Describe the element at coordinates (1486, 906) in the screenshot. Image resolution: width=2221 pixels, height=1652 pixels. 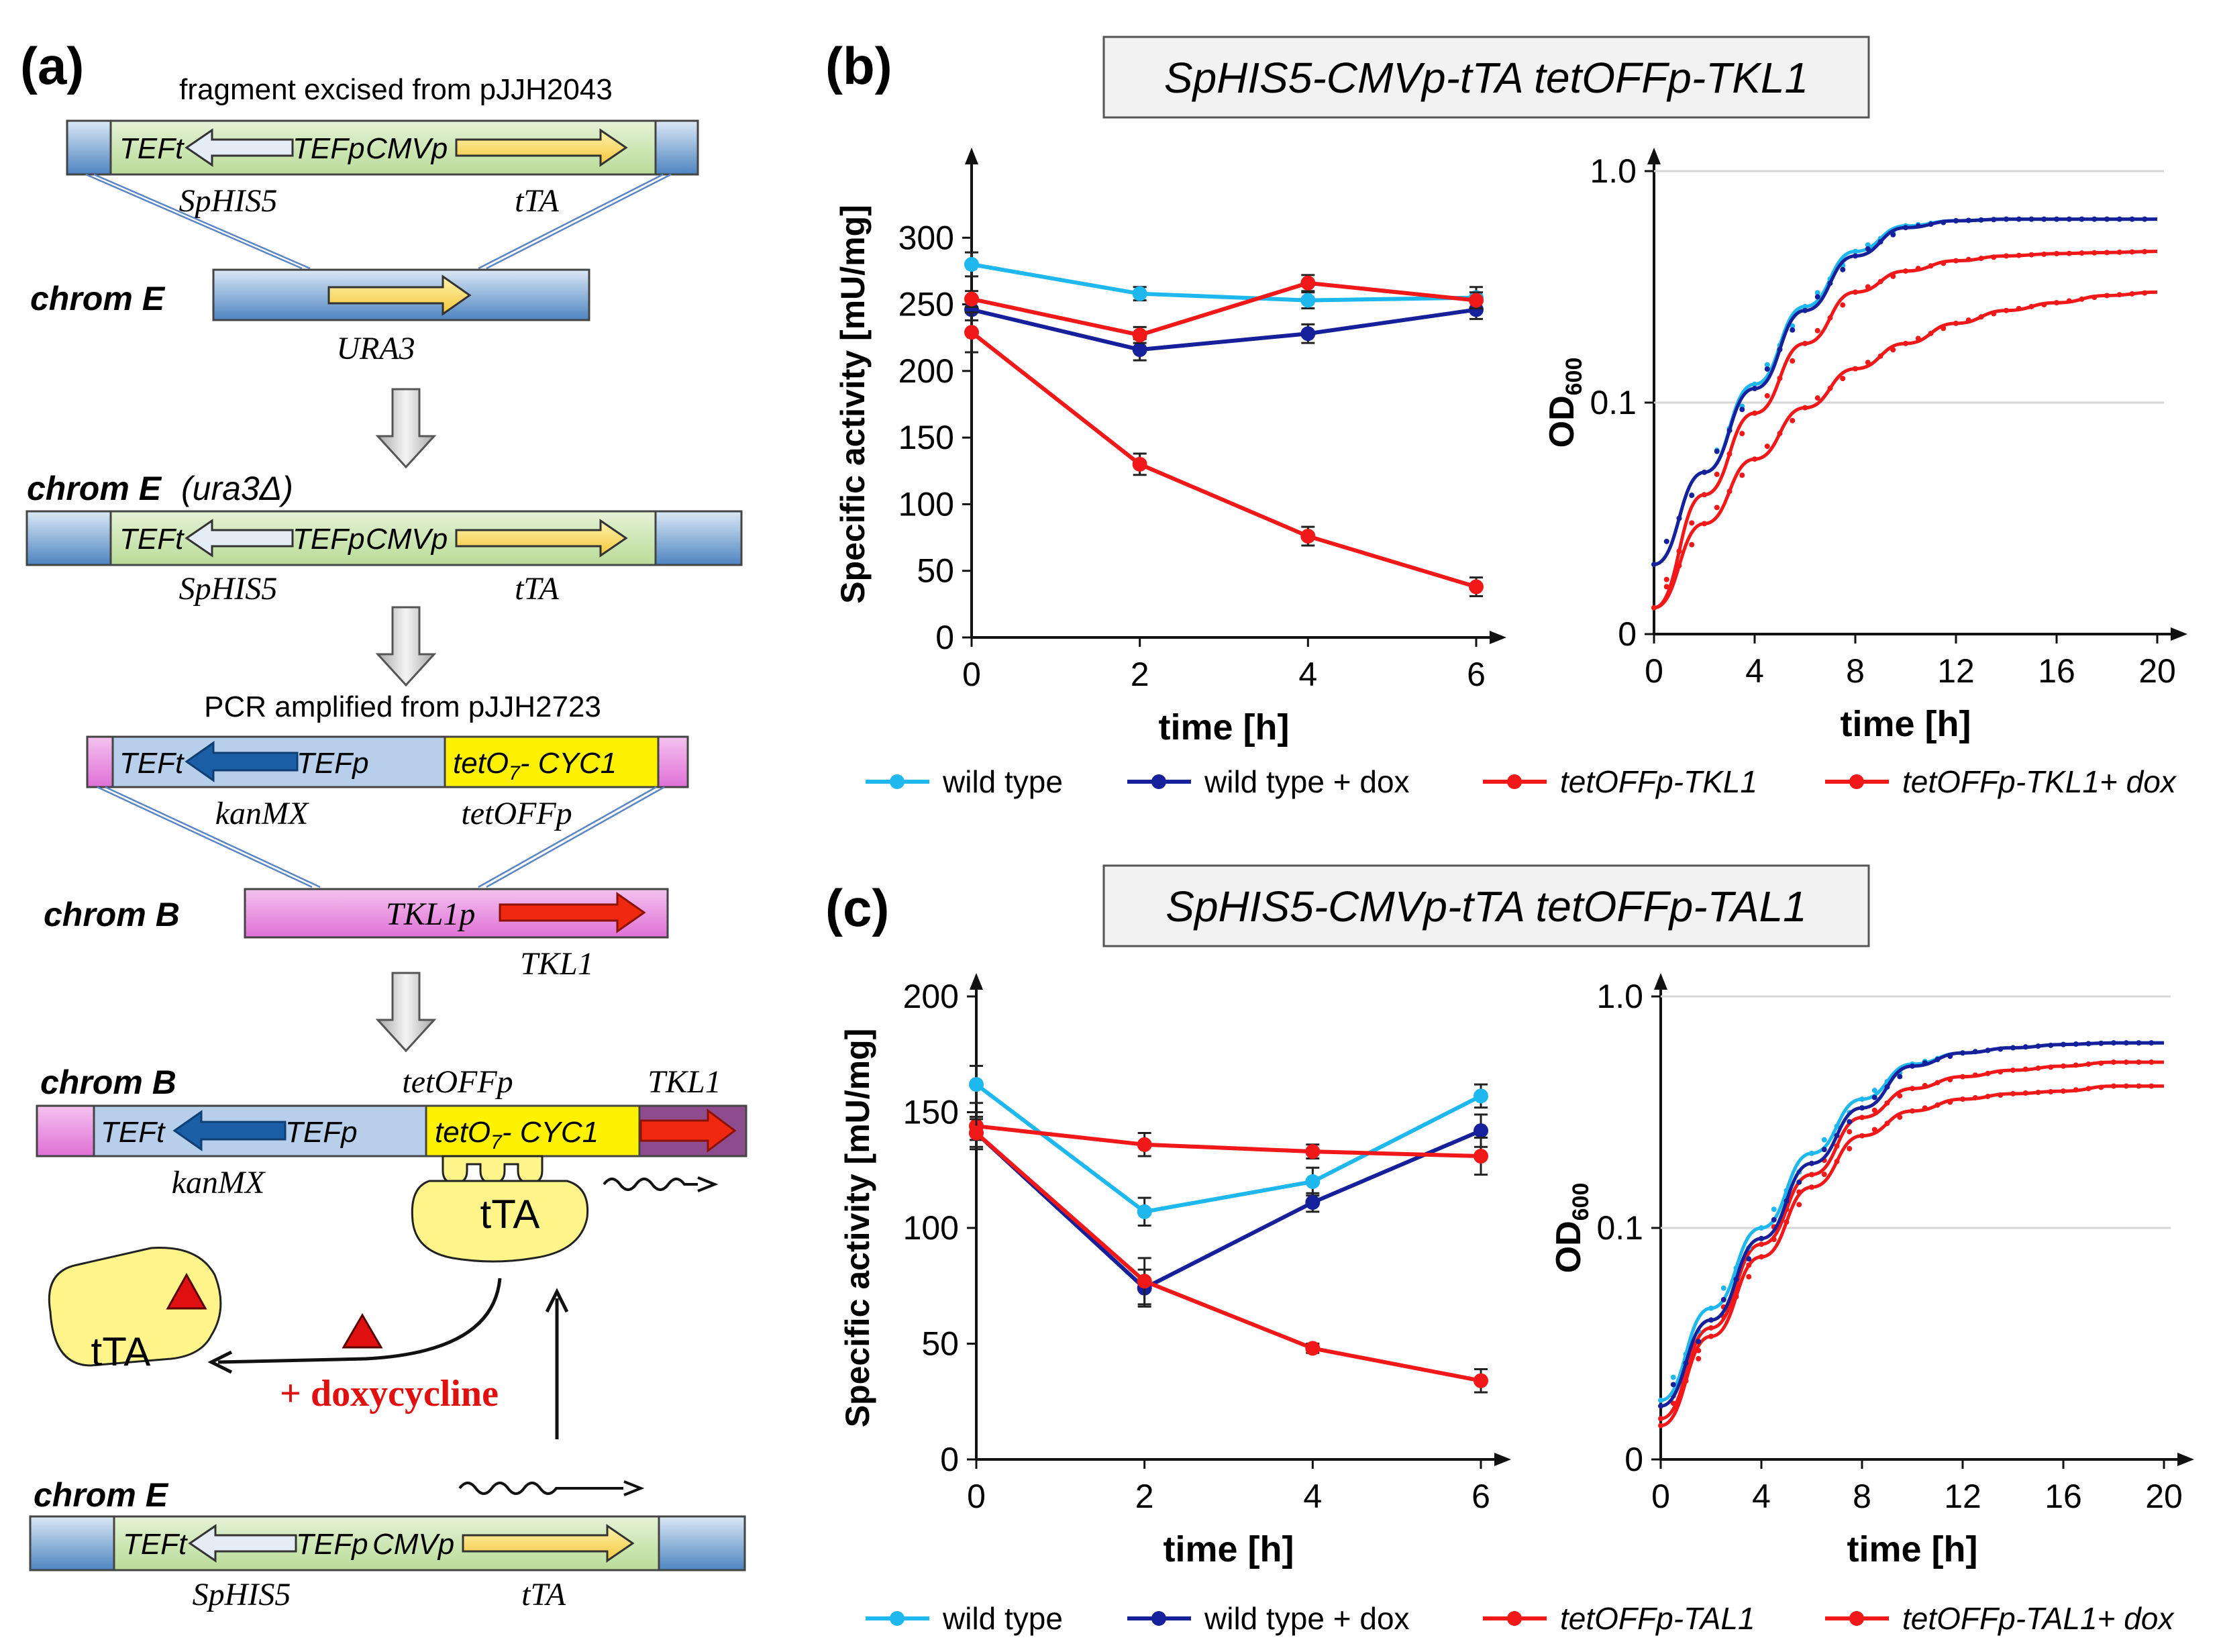
I see `panel-c-title: SpHIS5-CMVp-tTA tetOFFp-TAL1` at that location.